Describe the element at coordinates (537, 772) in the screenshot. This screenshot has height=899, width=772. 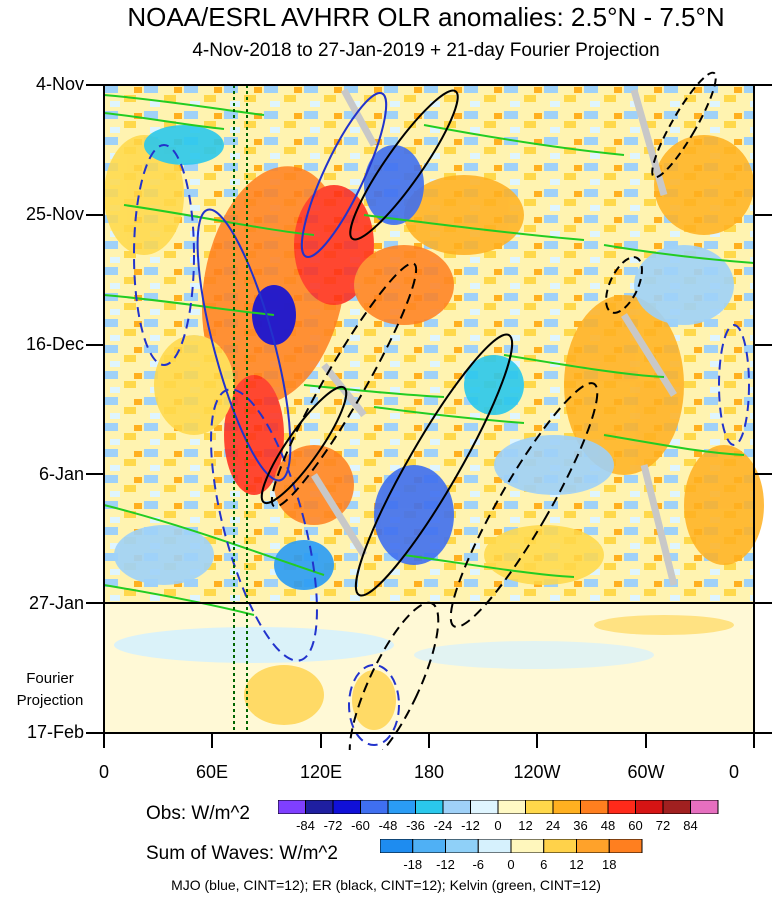
I see `x-tick-label-4: 120W` at that location.